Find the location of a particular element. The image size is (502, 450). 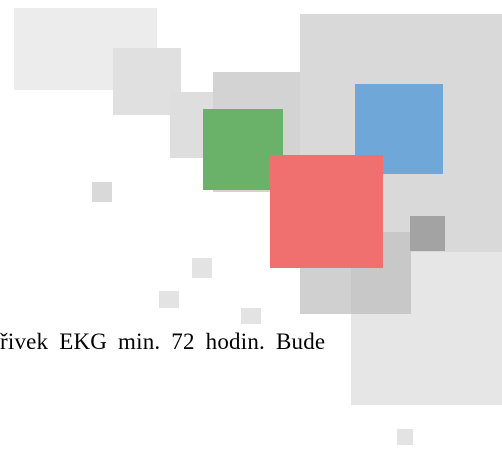

decorative-square-left-mid is located at coordinates (147, 81).